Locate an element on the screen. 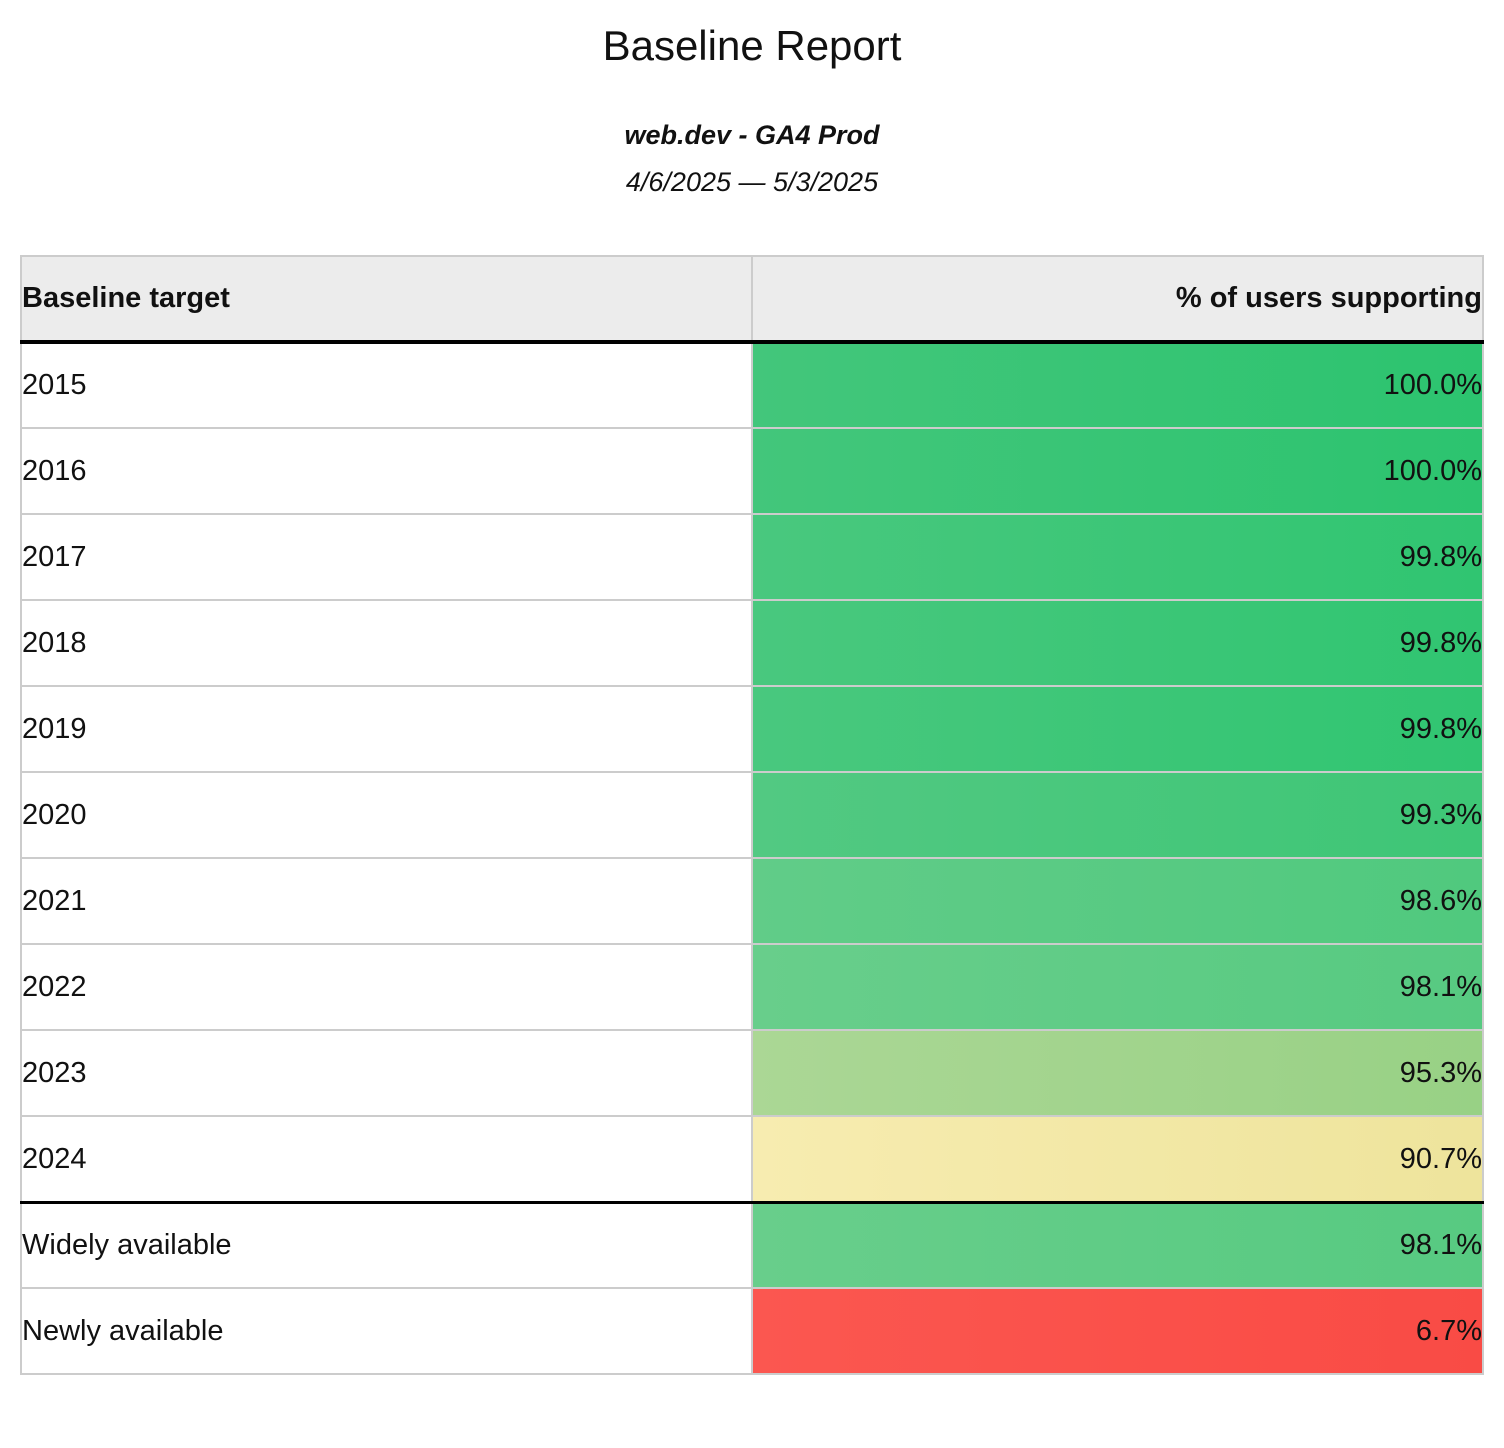  column-header-percent-users-supporting: % of users supporting is located at coordinates (1117, 300).